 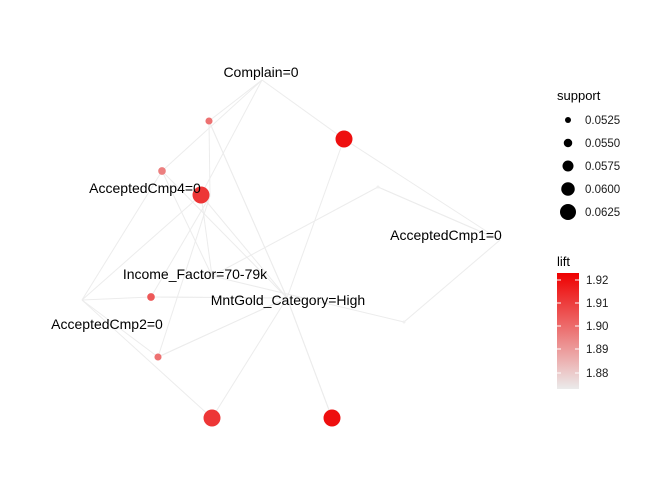 What do you see at coordinates (588, 154) in the screenshot?
I see `support-legend: support 0.0525 0.0550 0.0575 0.0600 0.0625` at bounding box center [588, 154].